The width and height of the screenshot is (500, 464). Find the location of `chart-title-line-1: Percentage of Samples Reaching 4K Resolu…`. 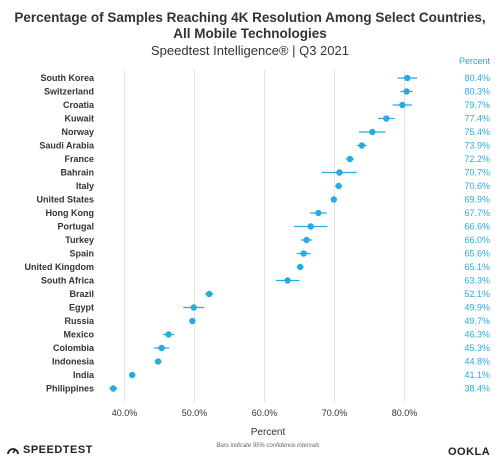

chart-title-line-1: Percentage of Samples Reaching 4K Resolu… is located at coordinates (250, 17).